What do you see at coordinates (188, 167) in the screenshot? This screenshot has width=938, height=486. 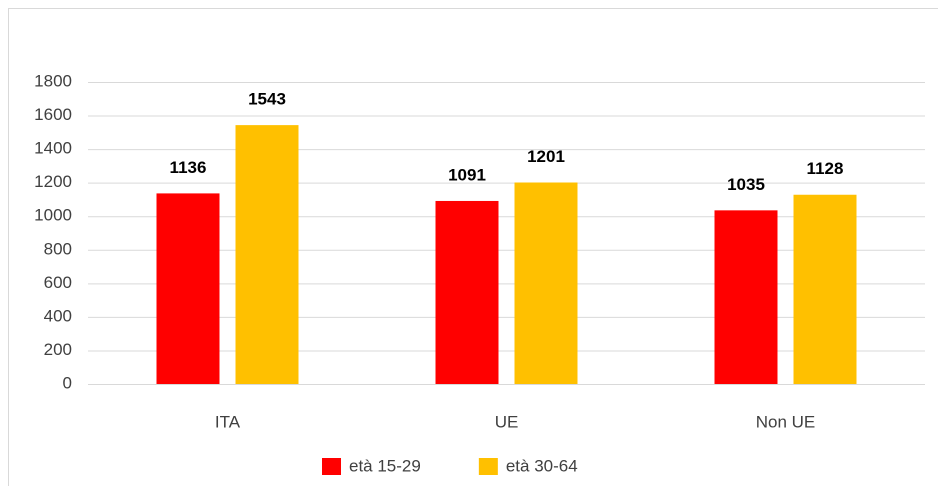 I see `data-label: 1136` at bounding box center [188, 167].